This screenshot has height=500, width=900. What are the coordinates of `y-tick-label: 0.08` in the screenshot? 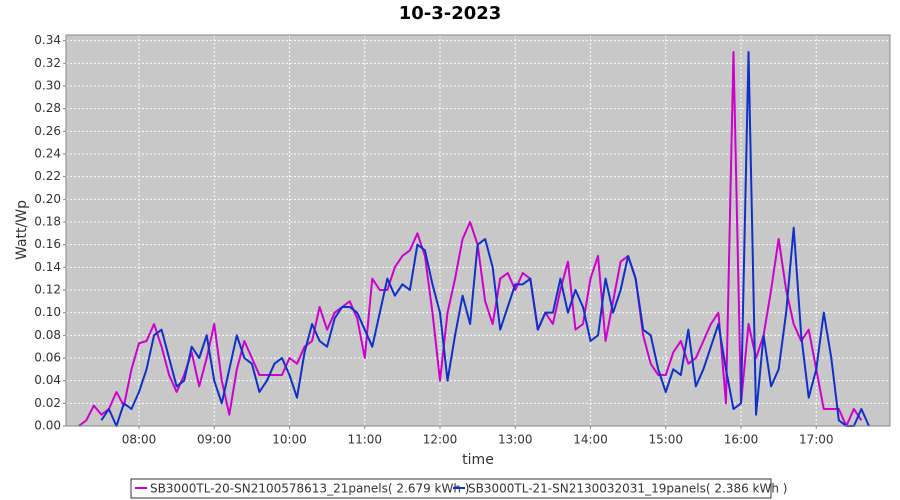 It's located at (47, 335).